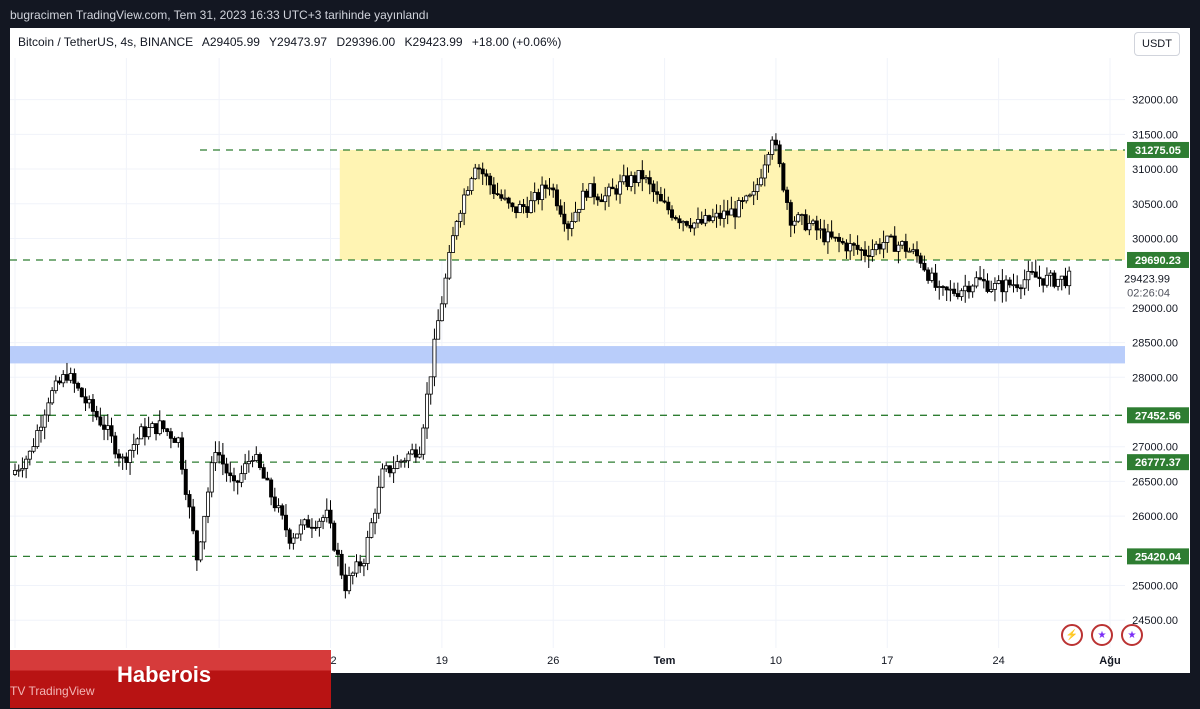 This screenshot has width=1200, height=709. I want to click on level-price-label: 29690.23, so click(1158, 261).